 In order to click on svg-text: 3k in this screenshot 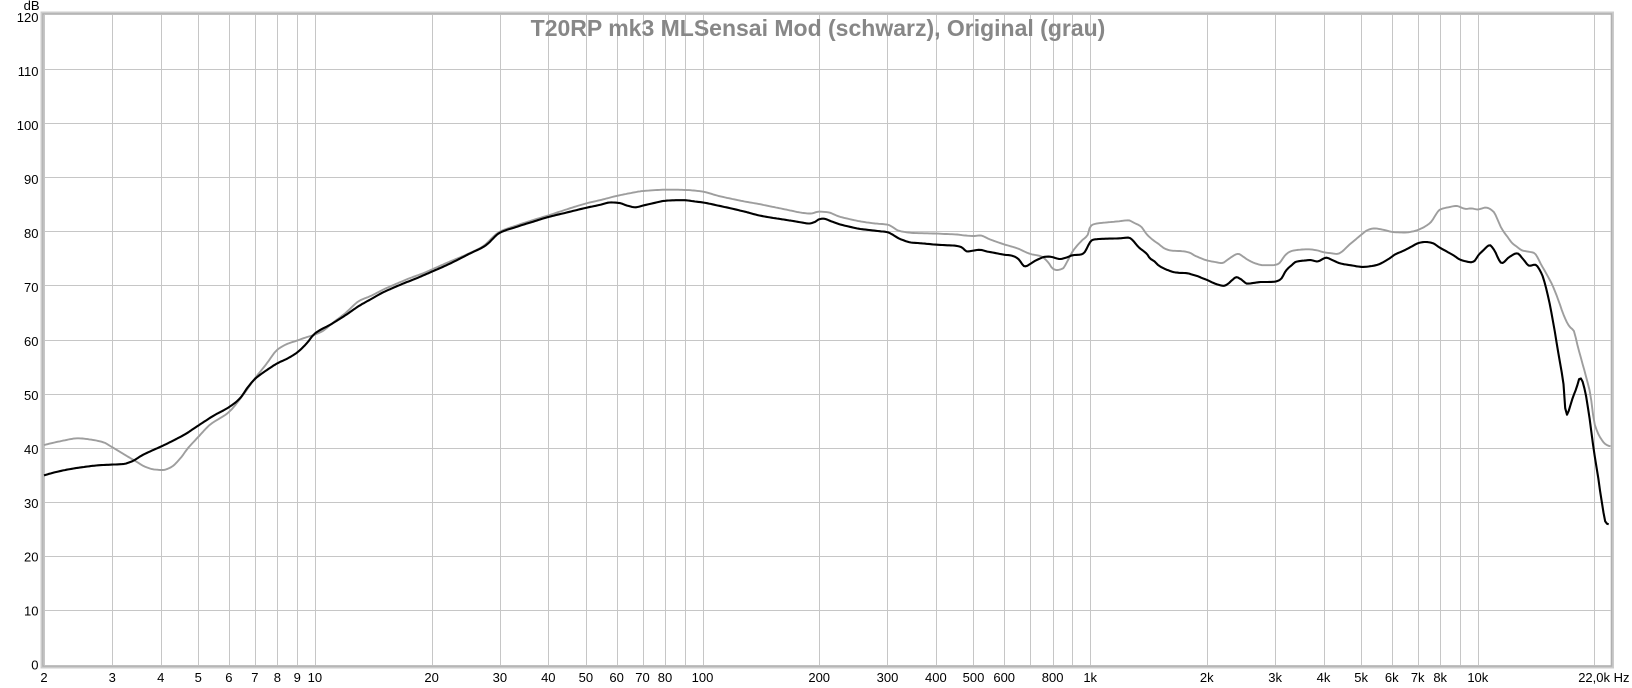, I will do `click(1275, 677)`.